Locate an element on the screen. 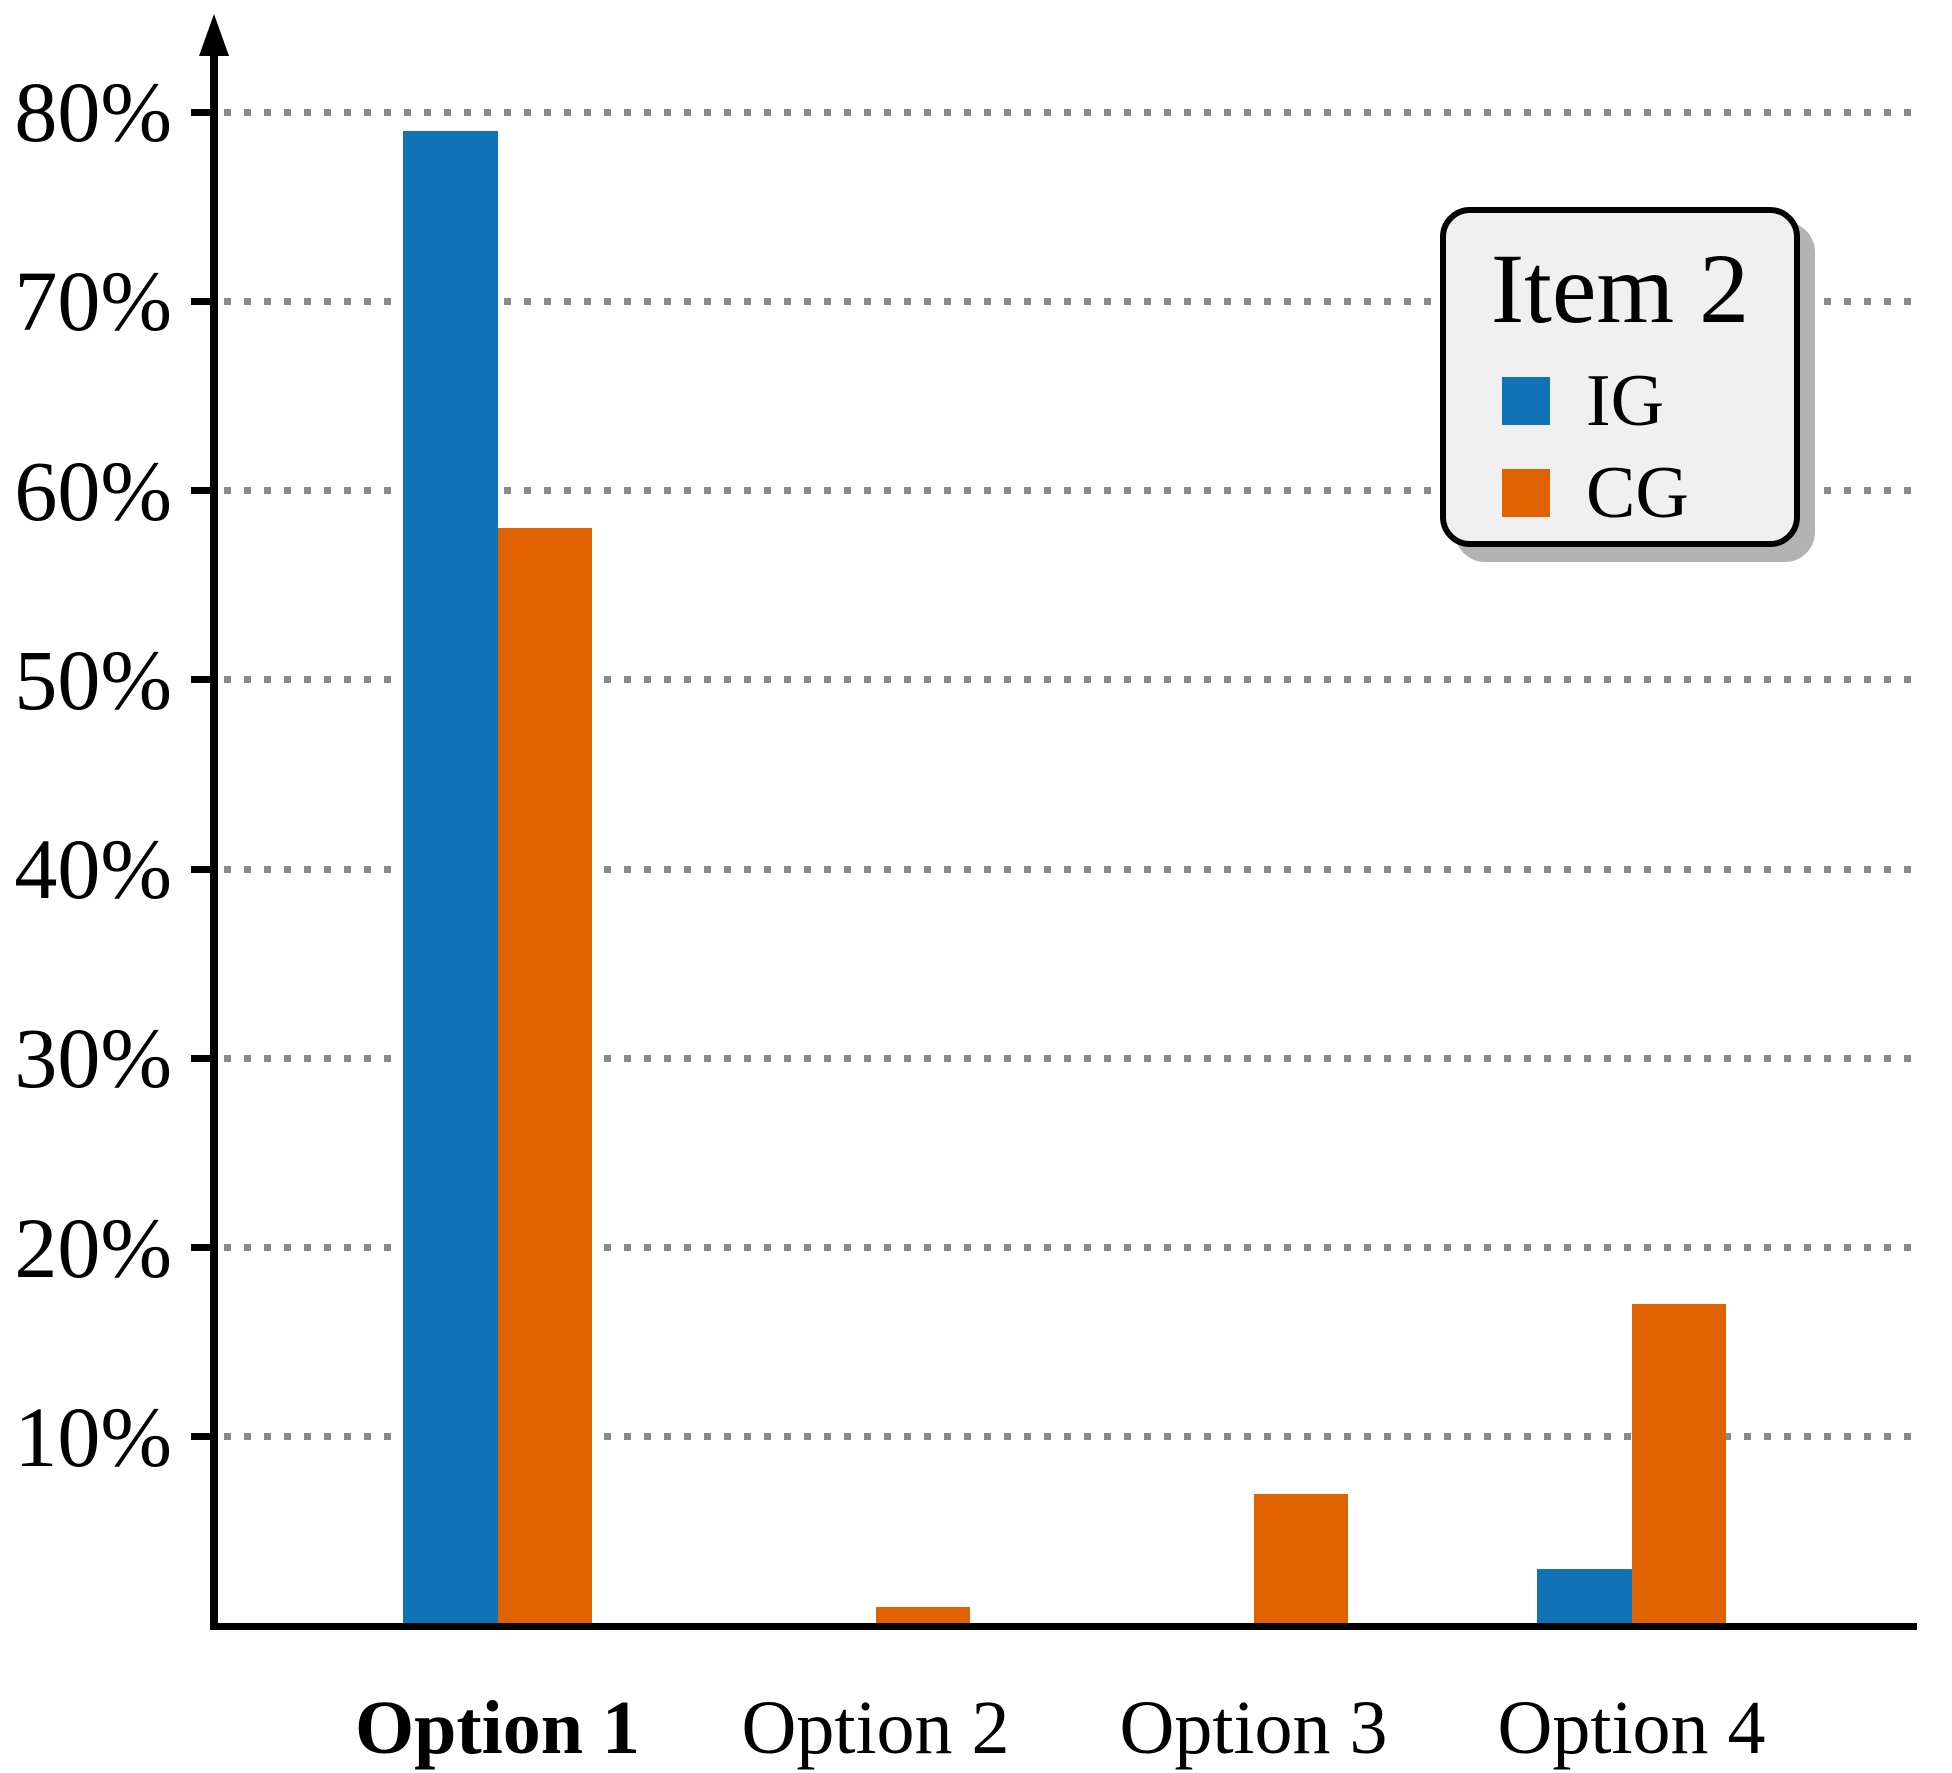 This screenshot has height=1773, width=1952. legend-title: Item 2 is located at coordinates (1620, 288).